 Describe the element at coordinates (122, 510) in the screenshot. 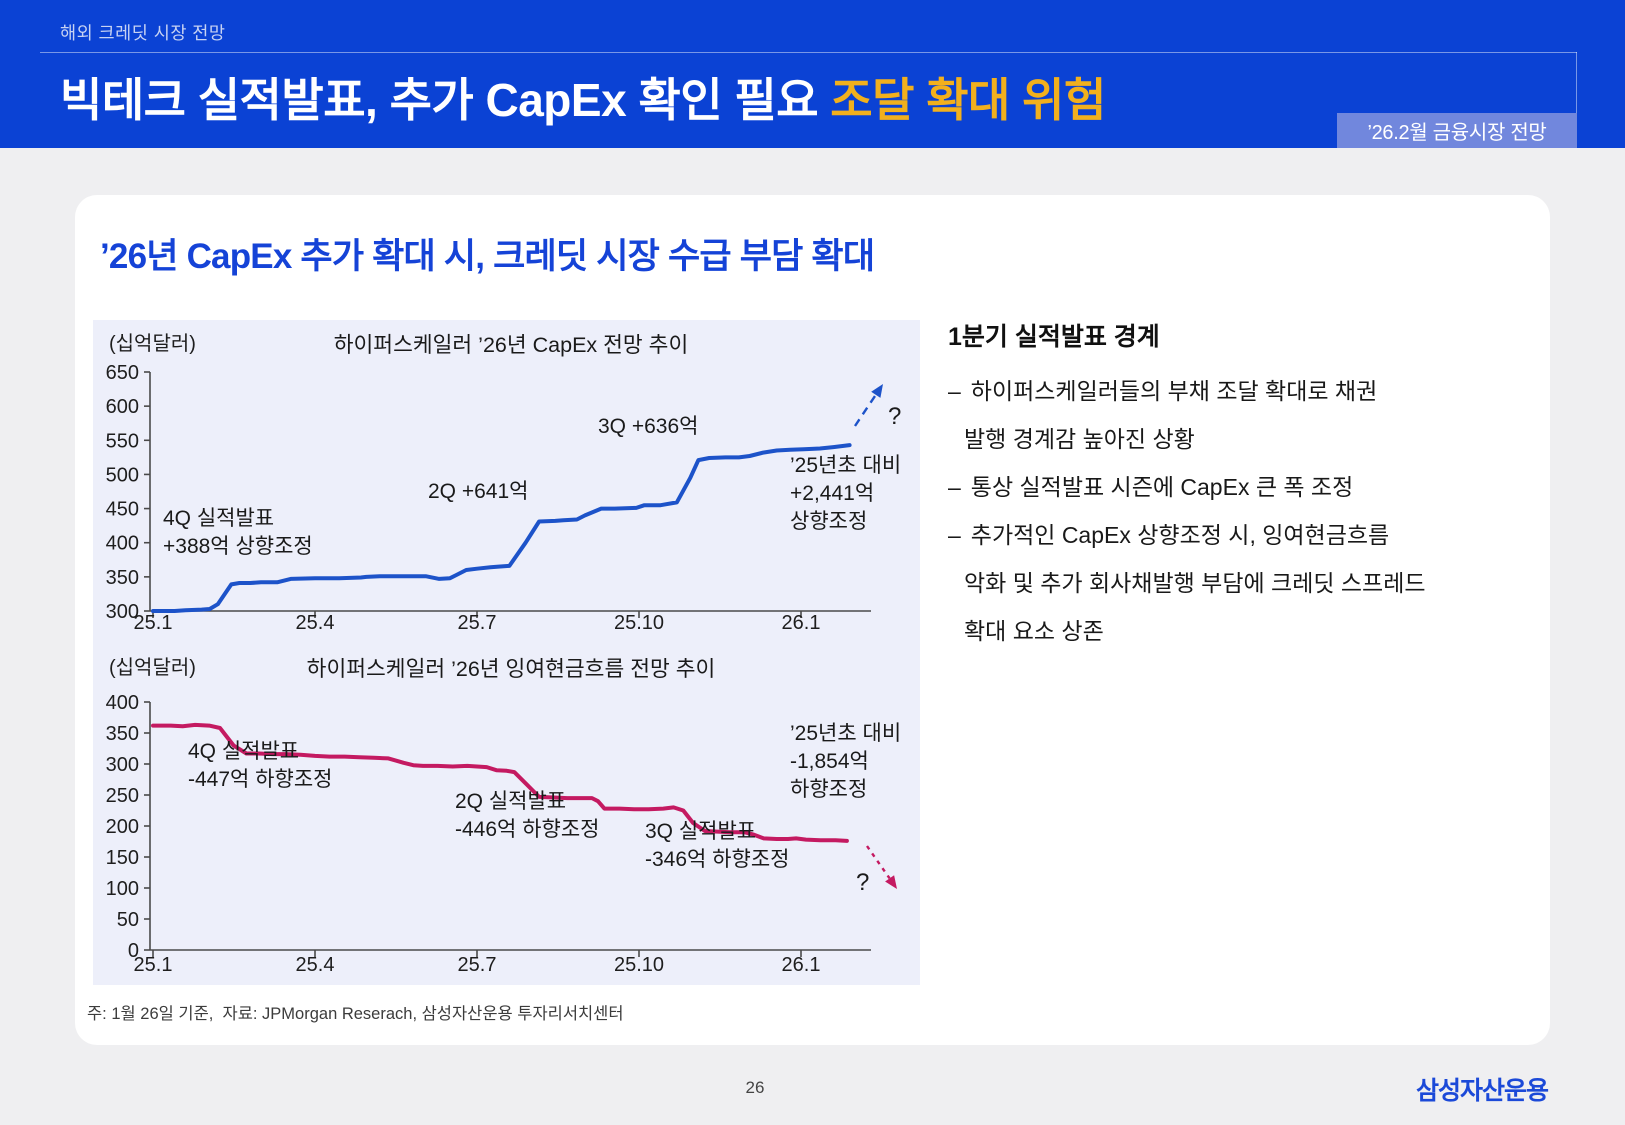

I see `y-tick-label: 450` at that location.